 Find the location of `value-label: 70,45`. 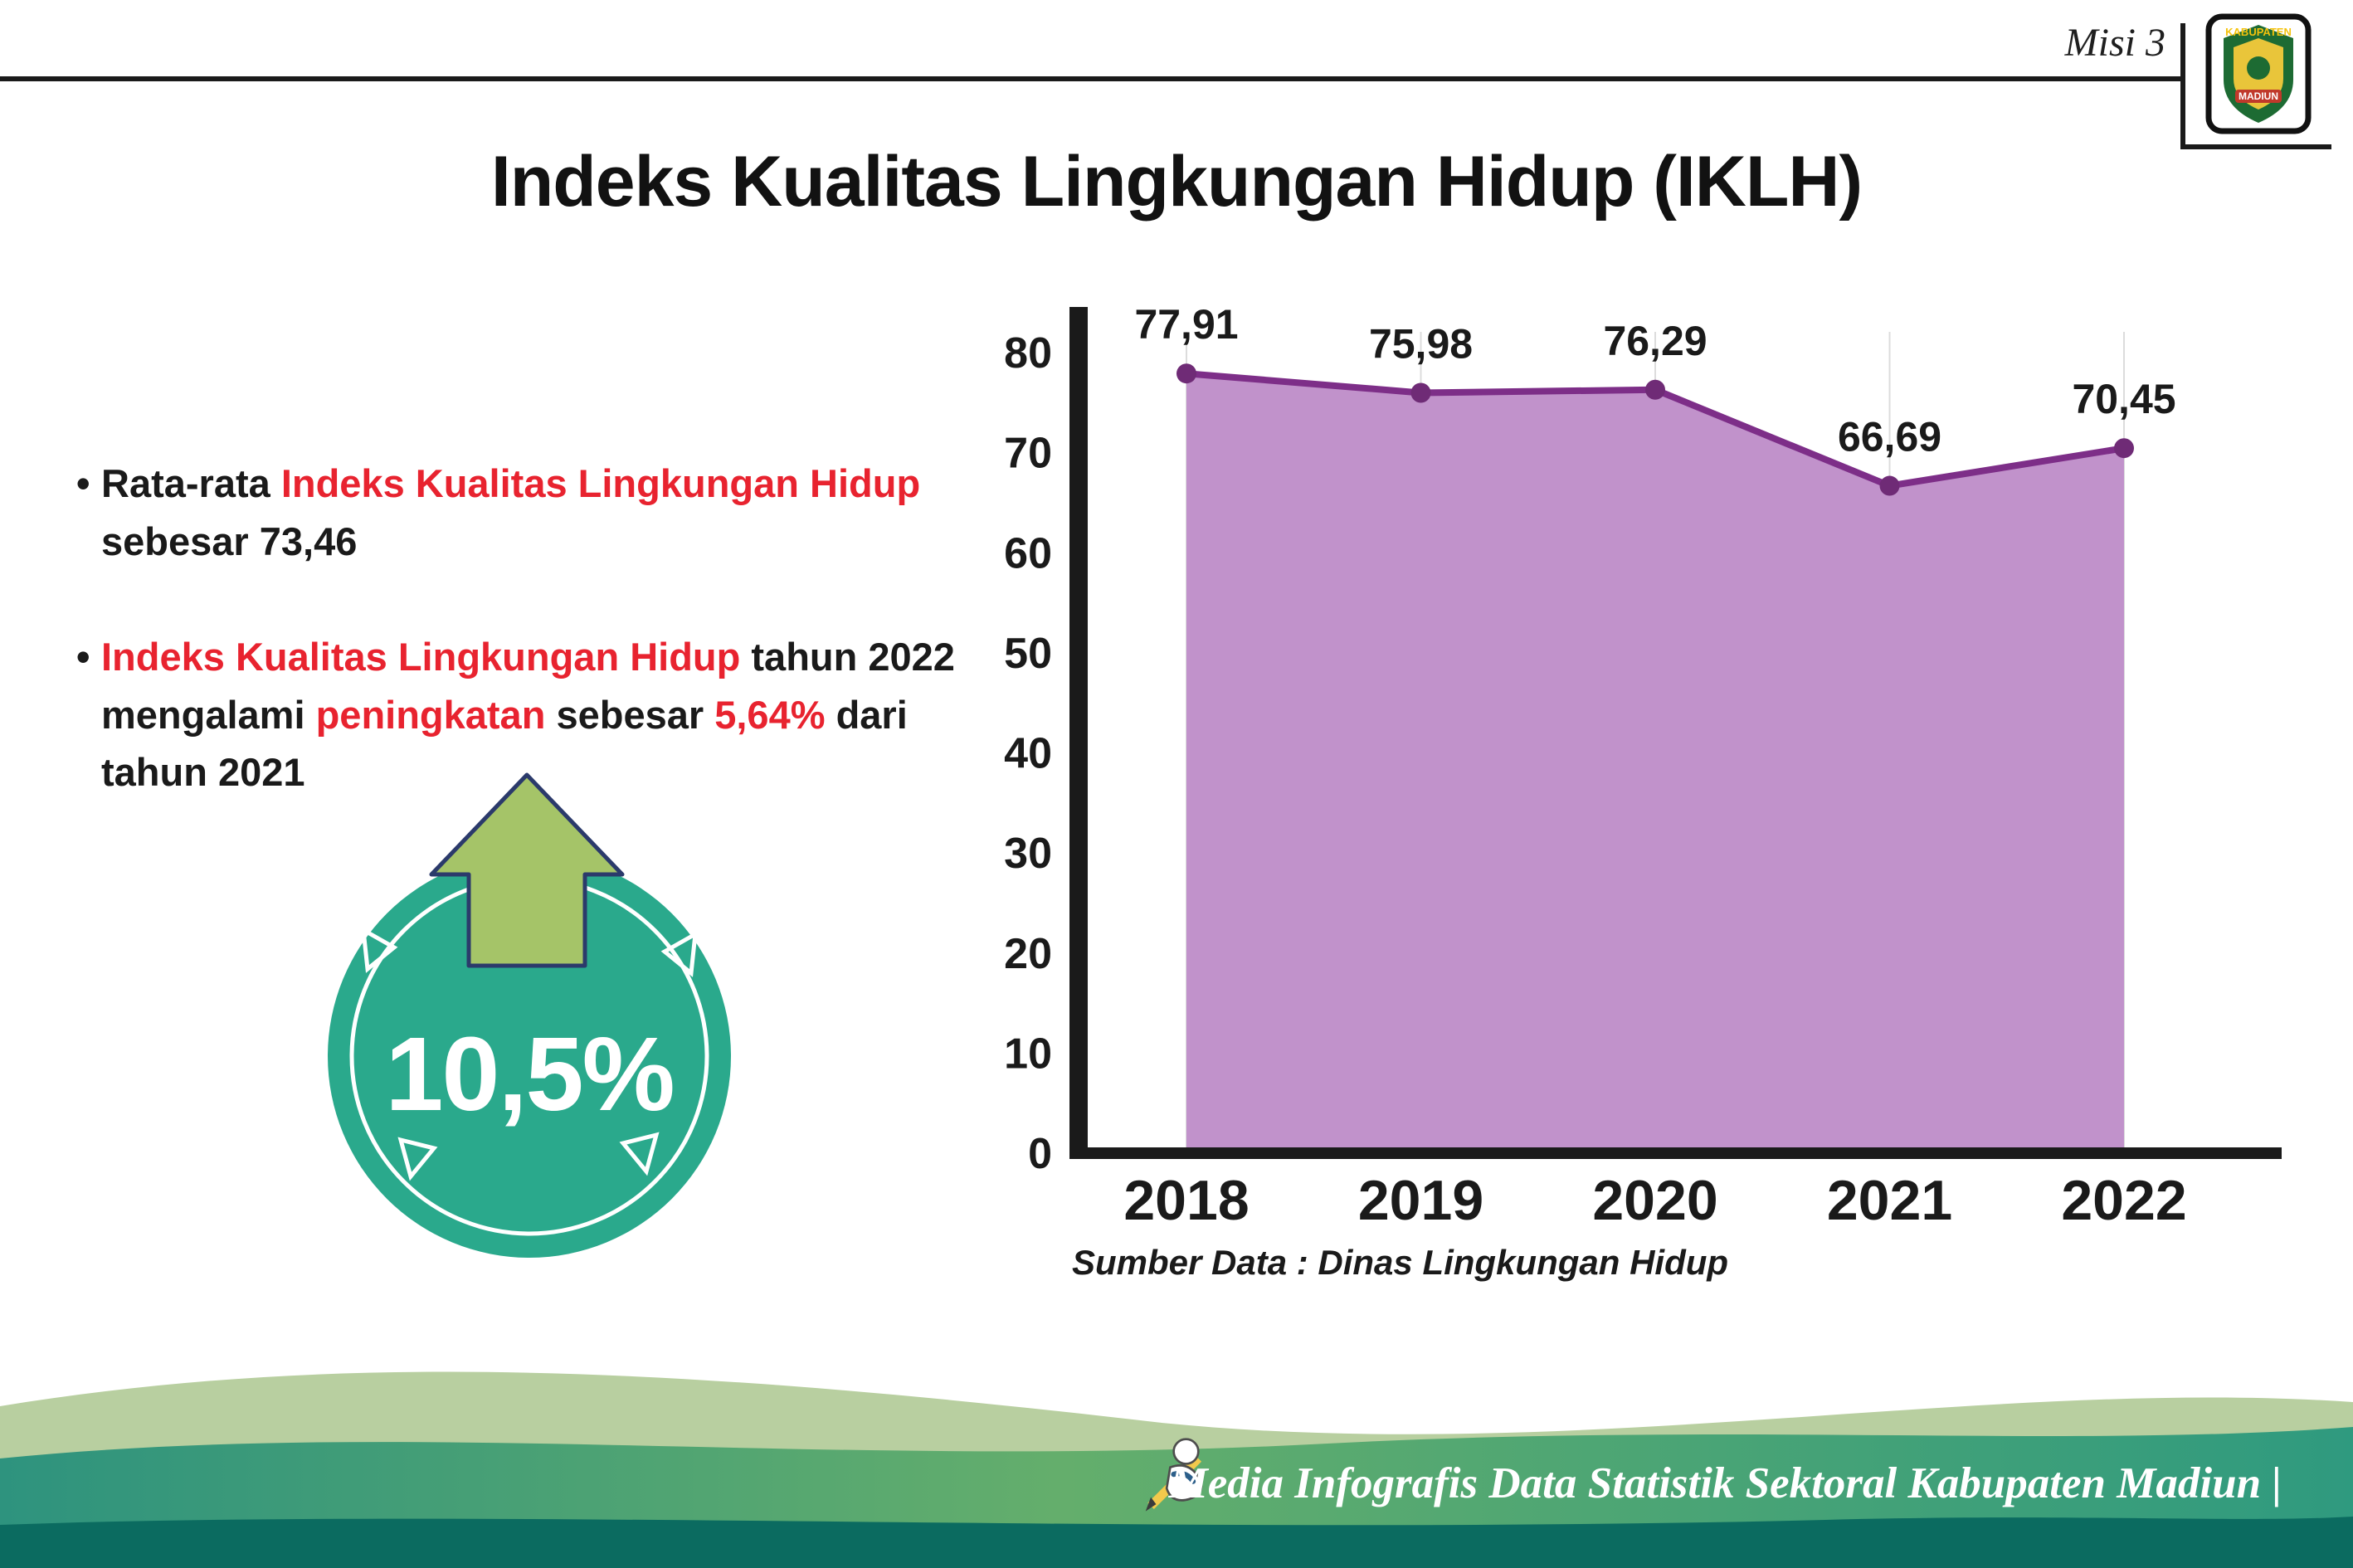

value-label: 70,45 is located at coordinates (2123, 399).